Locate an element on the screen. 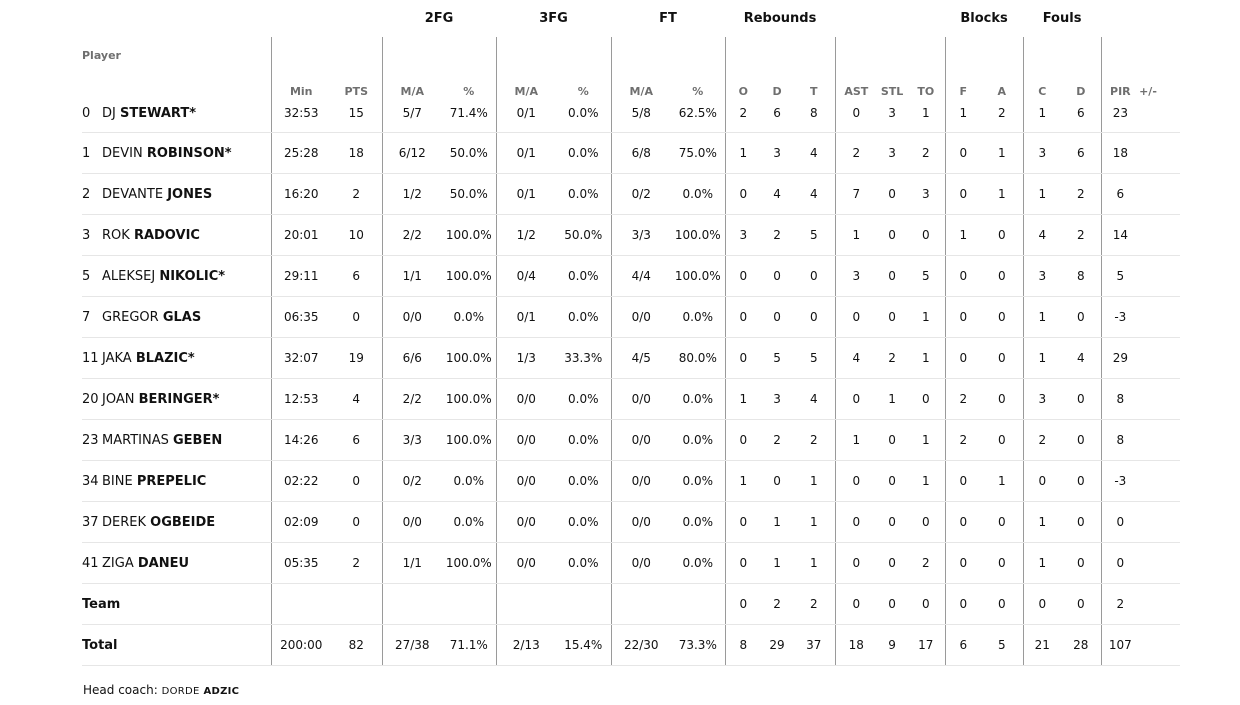  player-last-name: STEWART* is located at coordinates (158, 113).